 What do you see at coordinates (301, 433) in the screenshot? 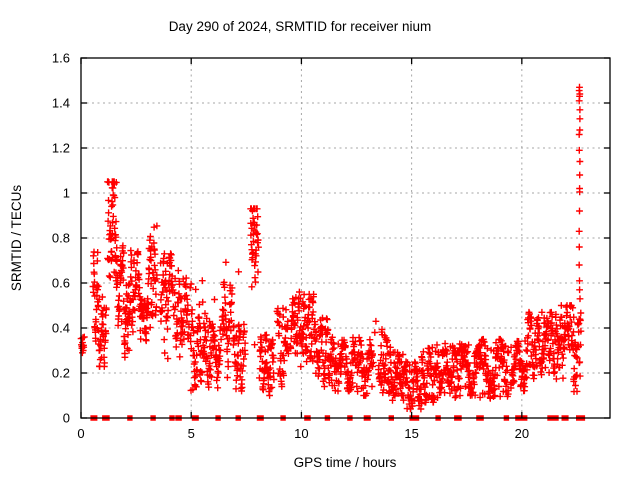
I see `x-tick-label: 10` at bounding box center [301, 433].